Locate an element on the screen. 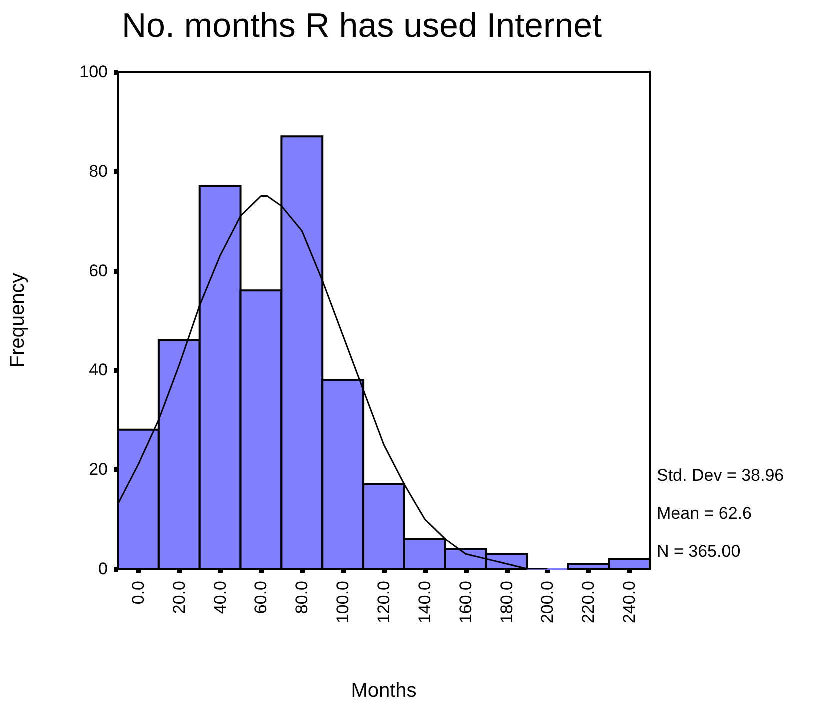  x-tick-label: 80.0 is located at coordinates (302, 597).